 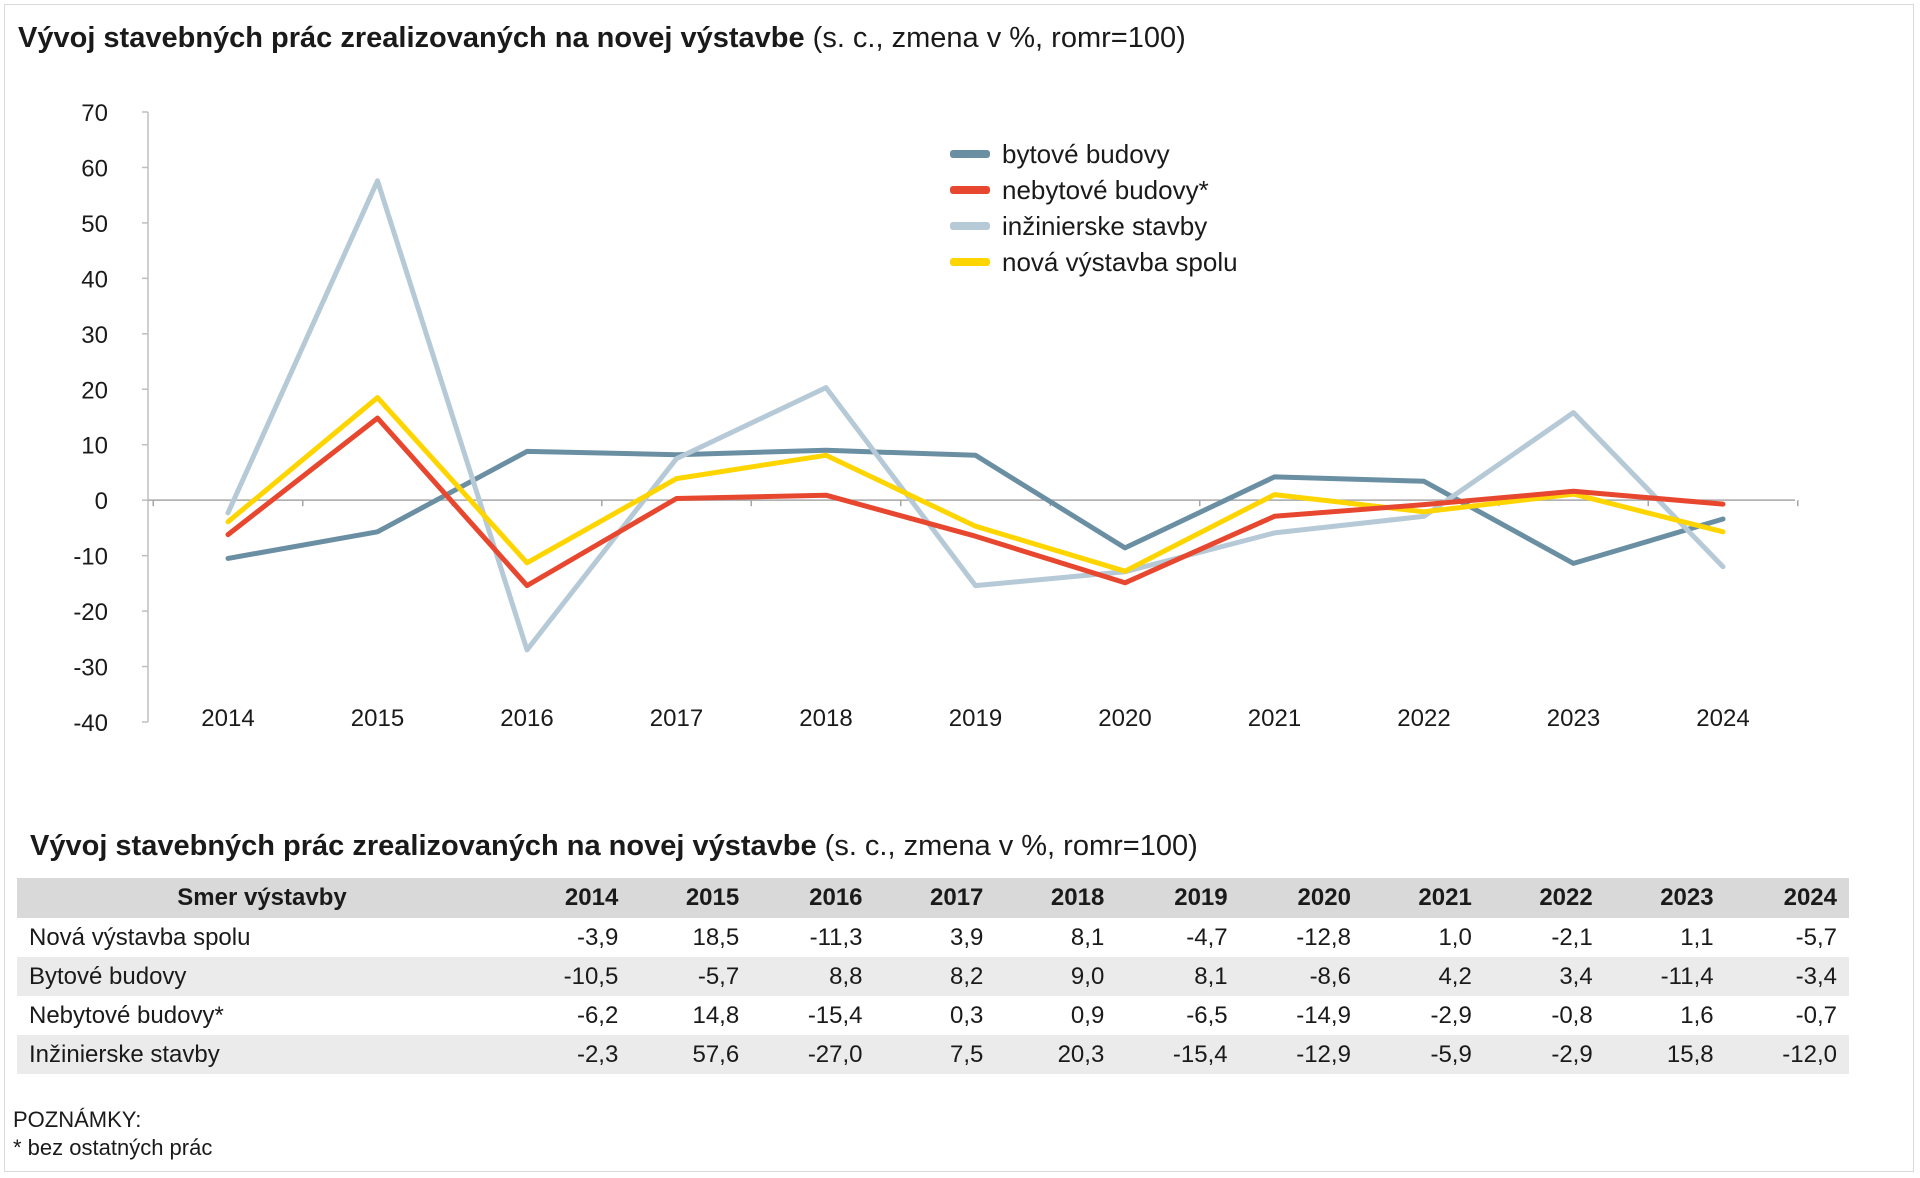 What do you see at coordinates (569, 898) in the screenshot?
I see `table-header-year: 2014` at bounding box center [569, 898].